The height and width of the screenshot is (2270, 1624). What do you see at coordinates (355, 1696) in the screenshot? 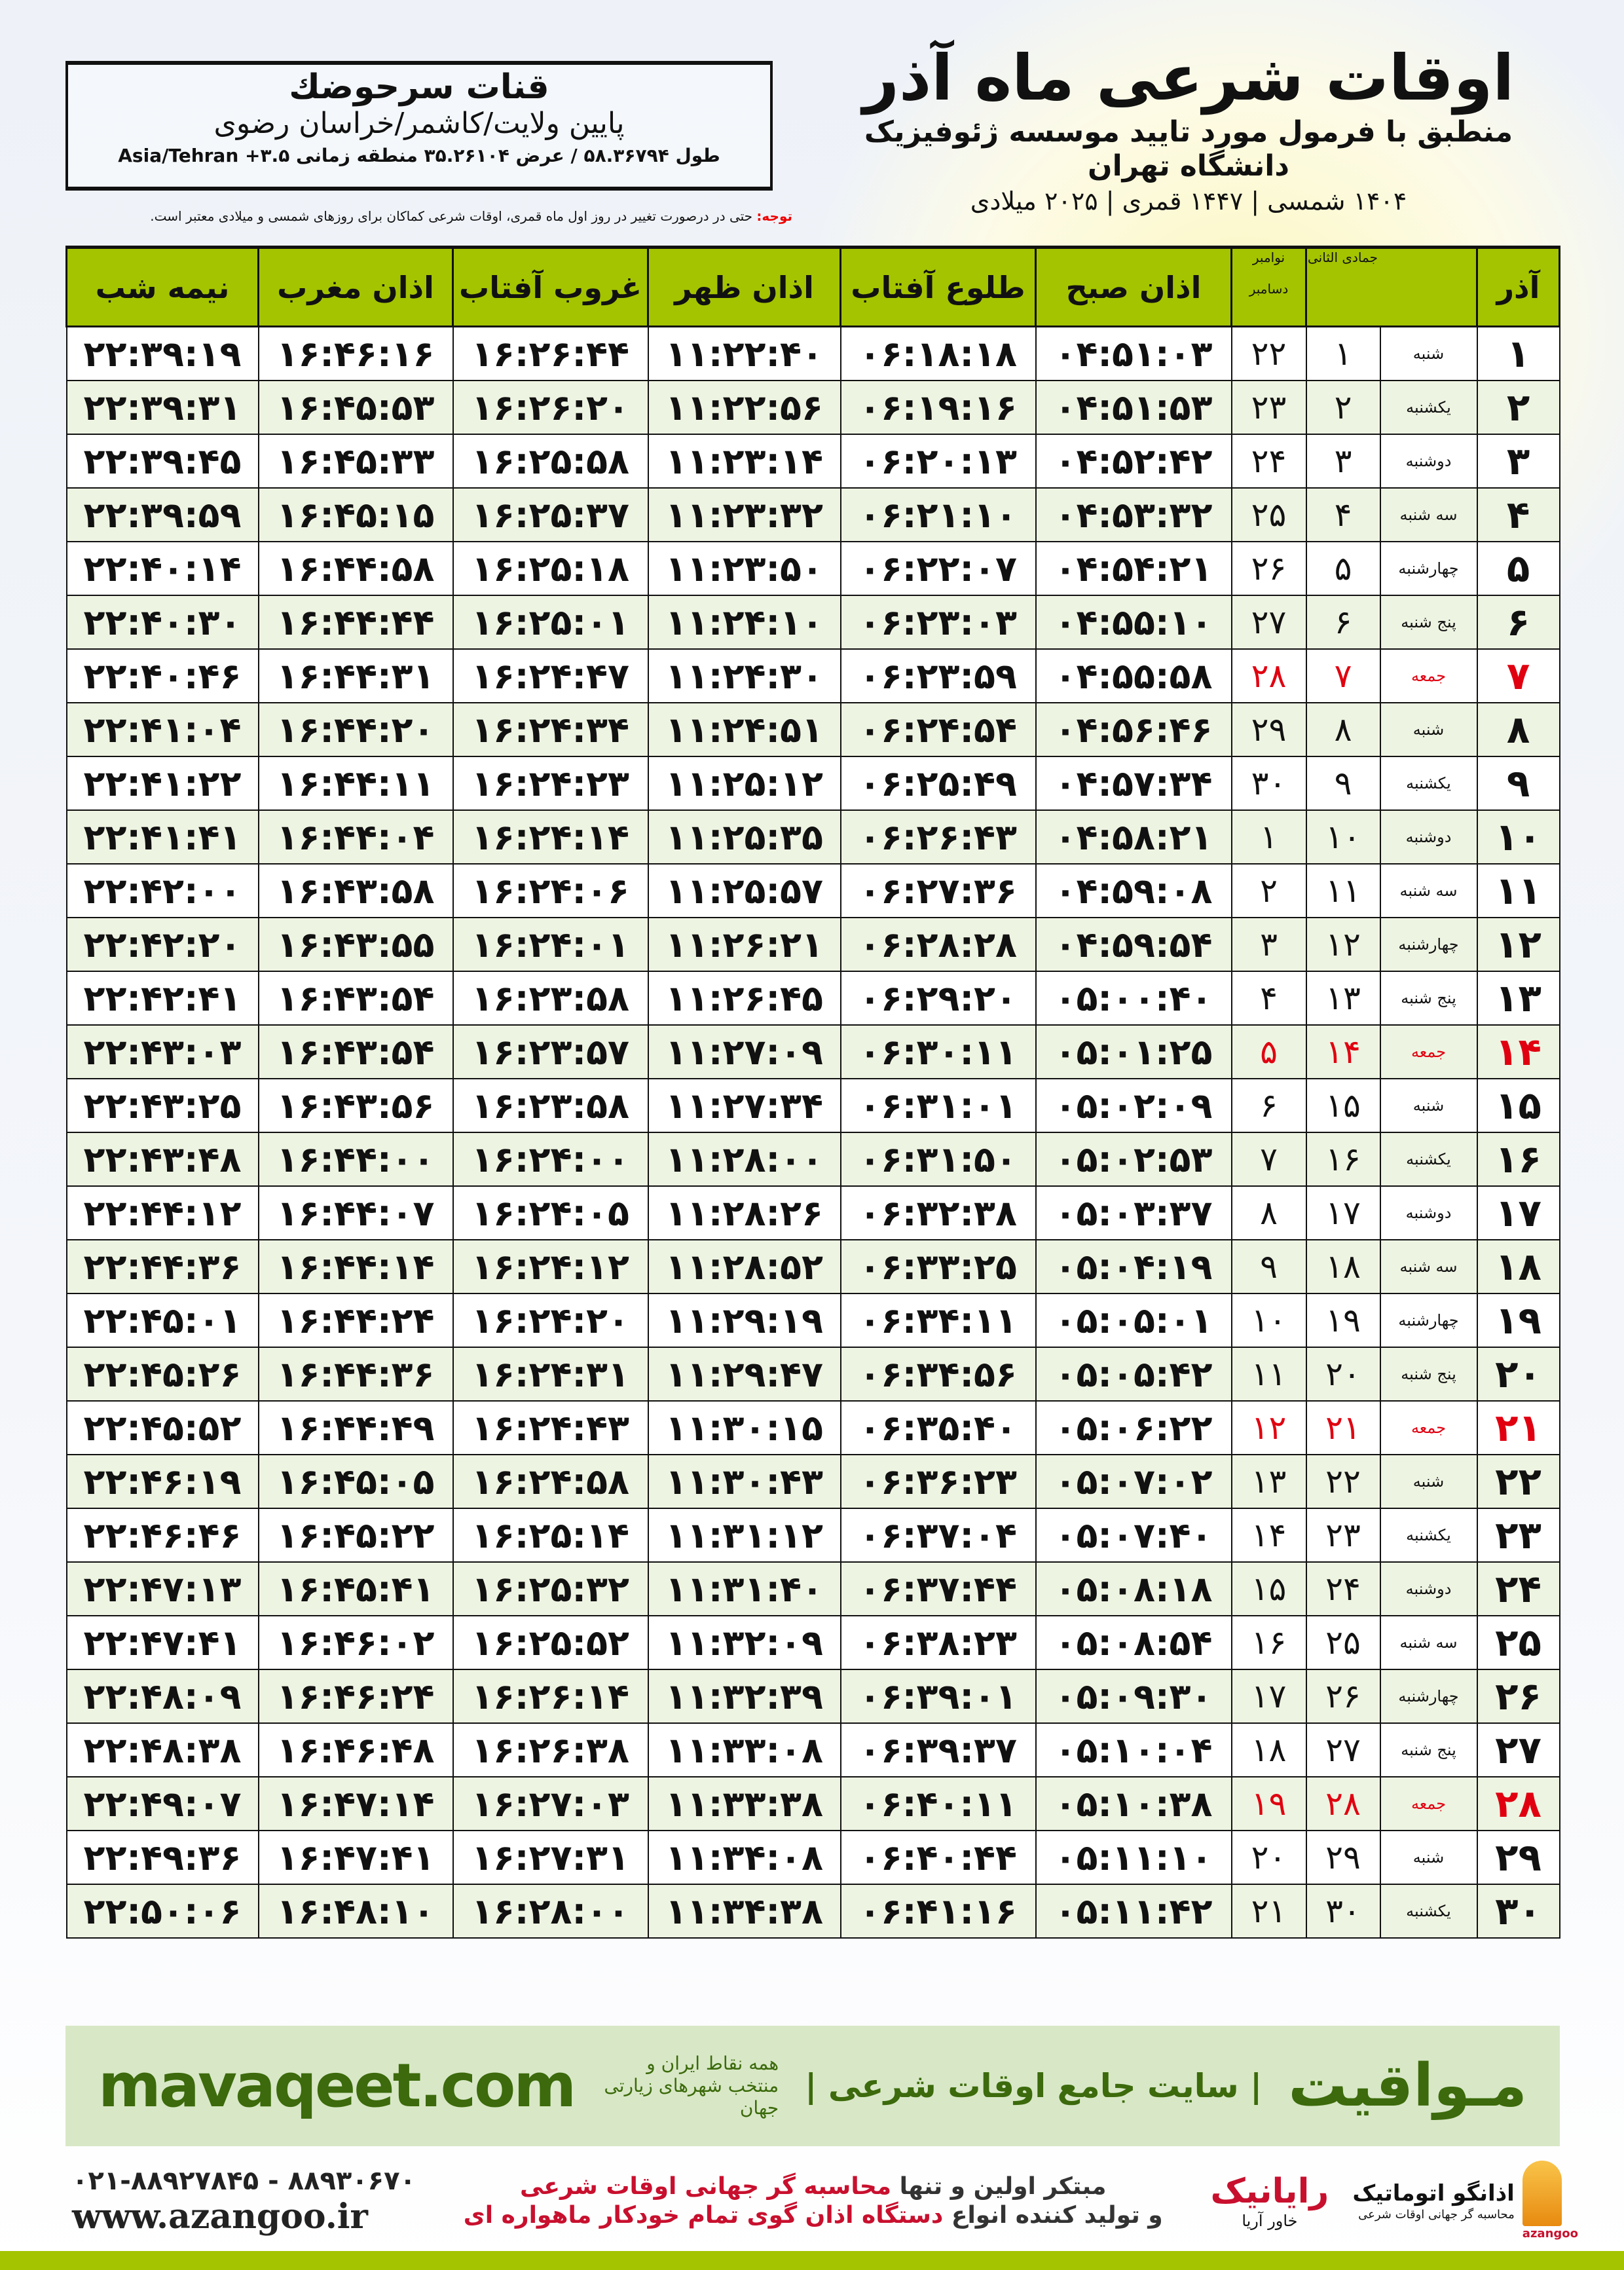
I see `maghrib-time: ۱۶:۴۶:۲۴` at bounding box center [355, 1696].